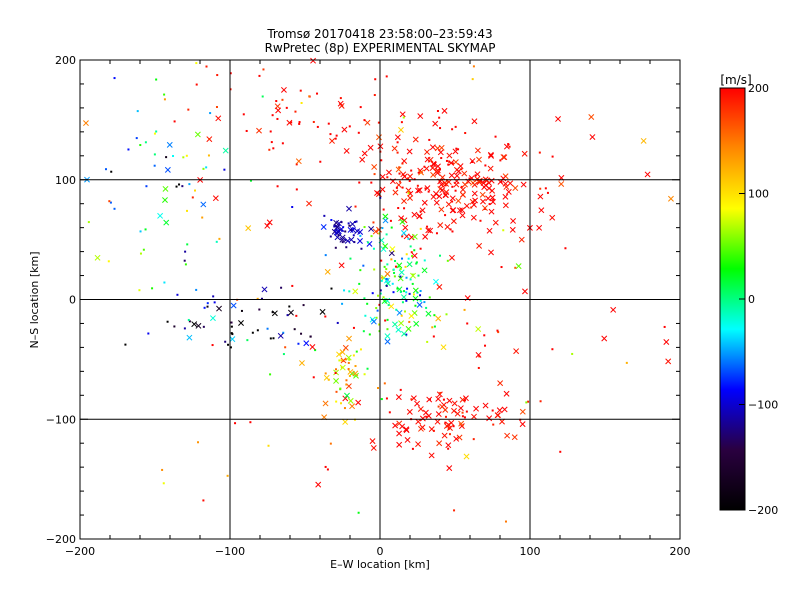  What do you see at coordinates (680, 551) in the screenshot?
I see `x-tick-label: 200` at bounding box center [680, 551].